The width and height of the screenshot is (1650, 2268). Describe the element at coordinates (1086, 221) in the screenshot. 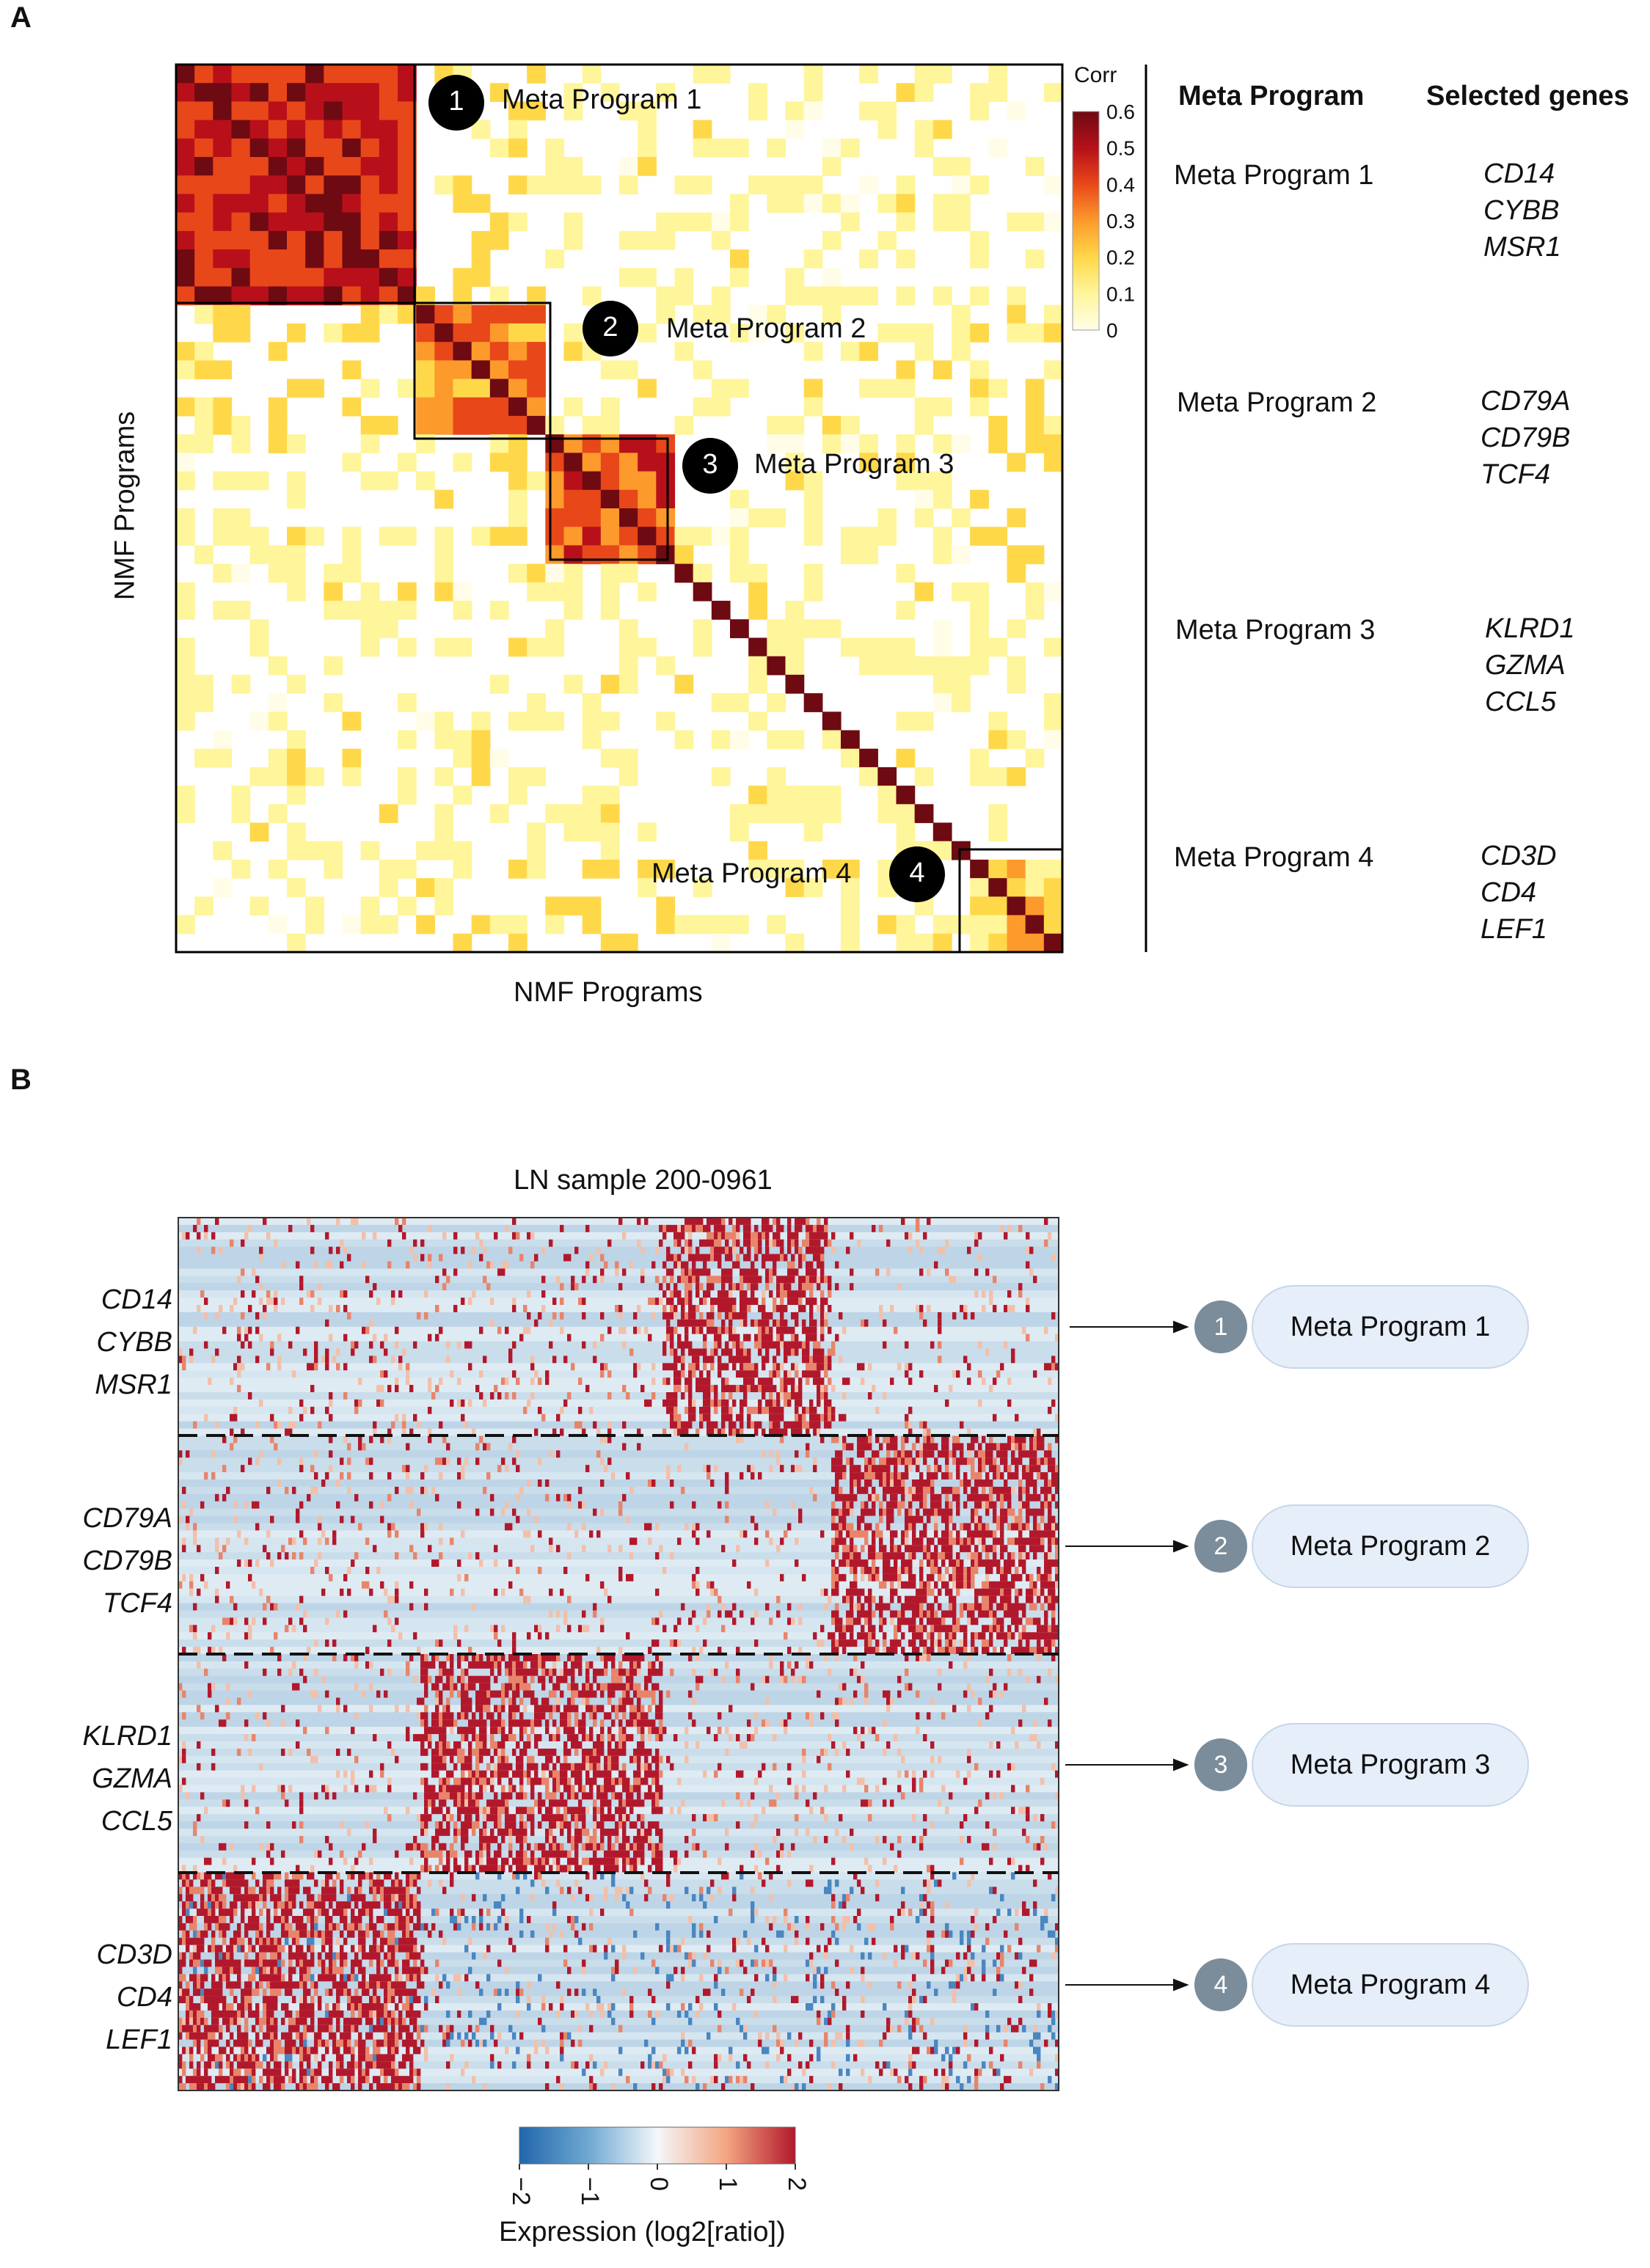

I see `corr-colorbar` at that location.